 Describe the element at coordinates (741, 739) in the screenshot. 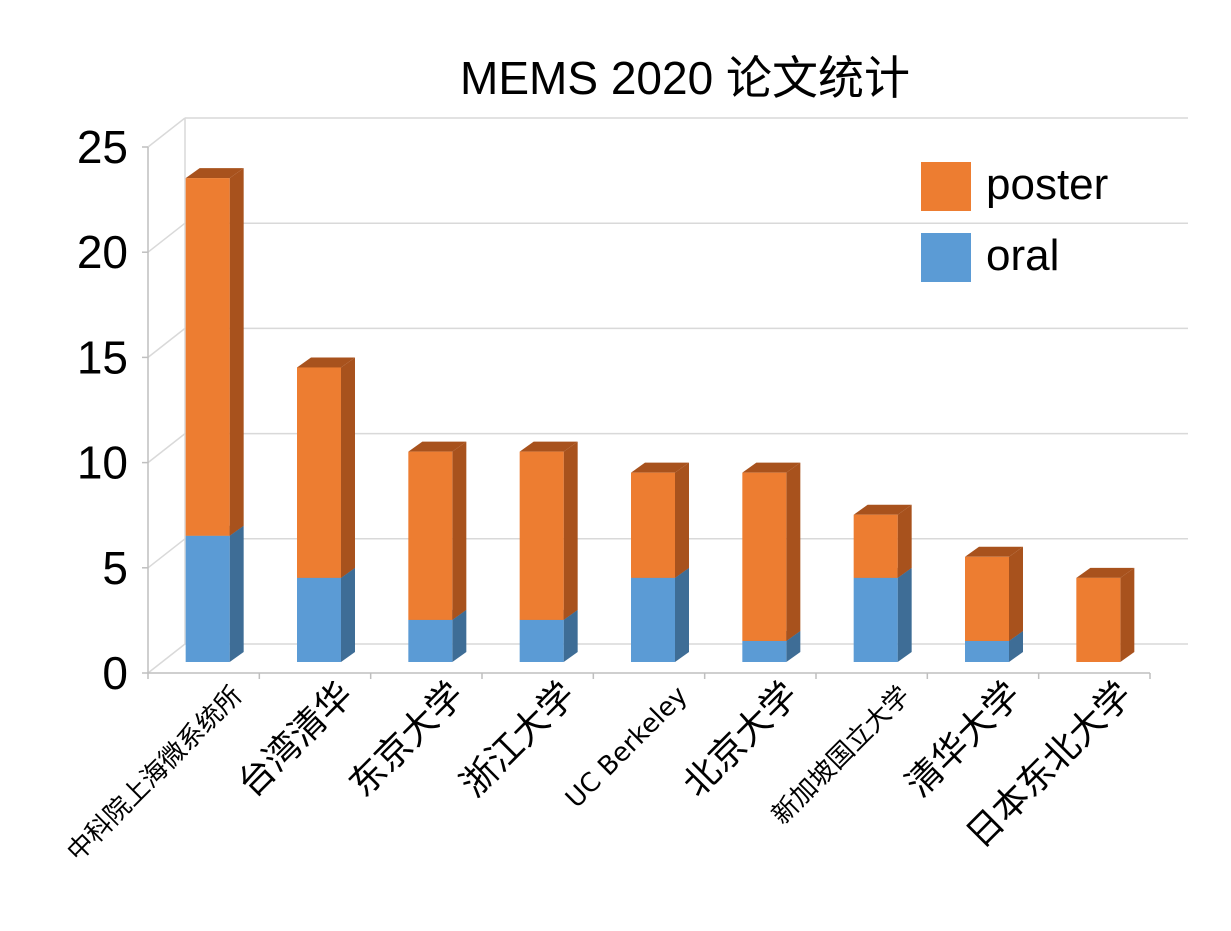

I see `xtick-label: 北京大学` at that location.